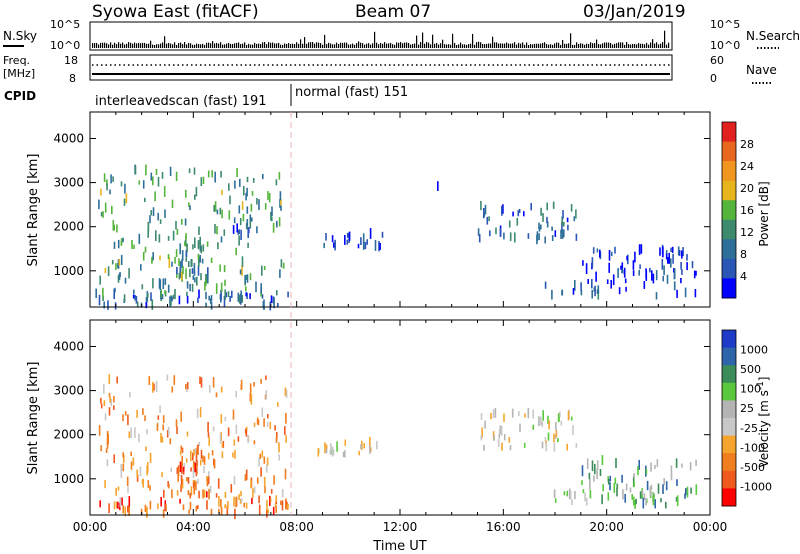 The width and height of the screenshot is (800, 554). I want to click on sky-panel: N.Sky 10^5 10^0 10^5 10^0 N.Search, so click(401, 35).